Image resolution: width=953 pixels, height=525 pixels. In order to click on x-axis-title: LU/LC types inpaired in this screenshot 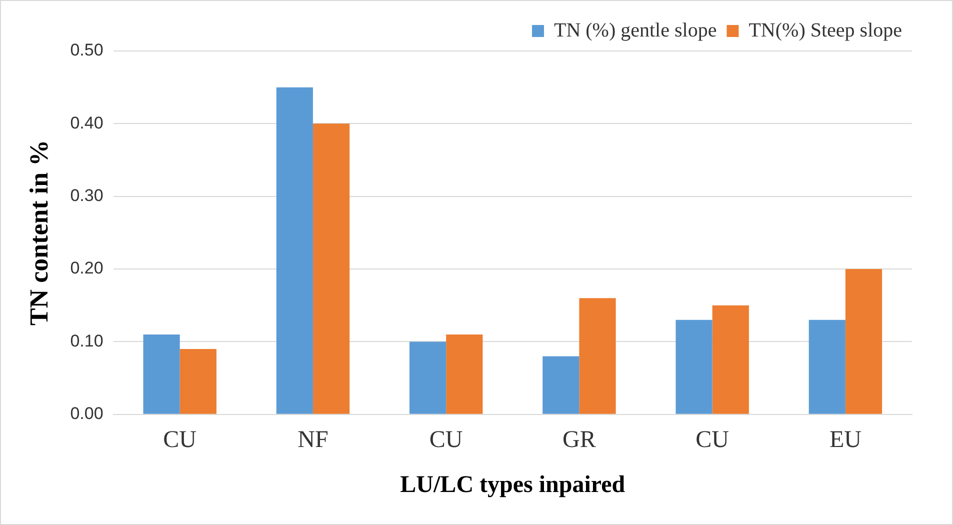, I will do `click(513, 485)`.